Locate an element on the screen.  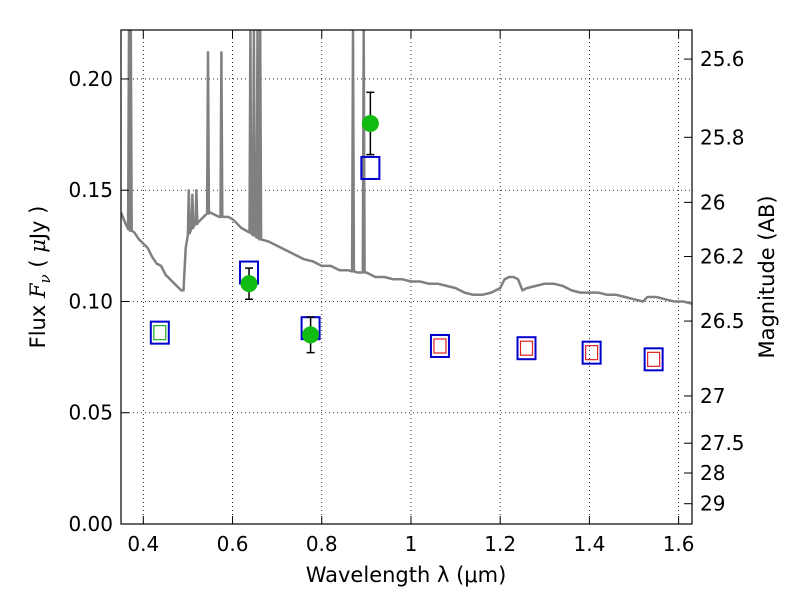
y2-tick-label: 28 is located at coordinates (712, 473).